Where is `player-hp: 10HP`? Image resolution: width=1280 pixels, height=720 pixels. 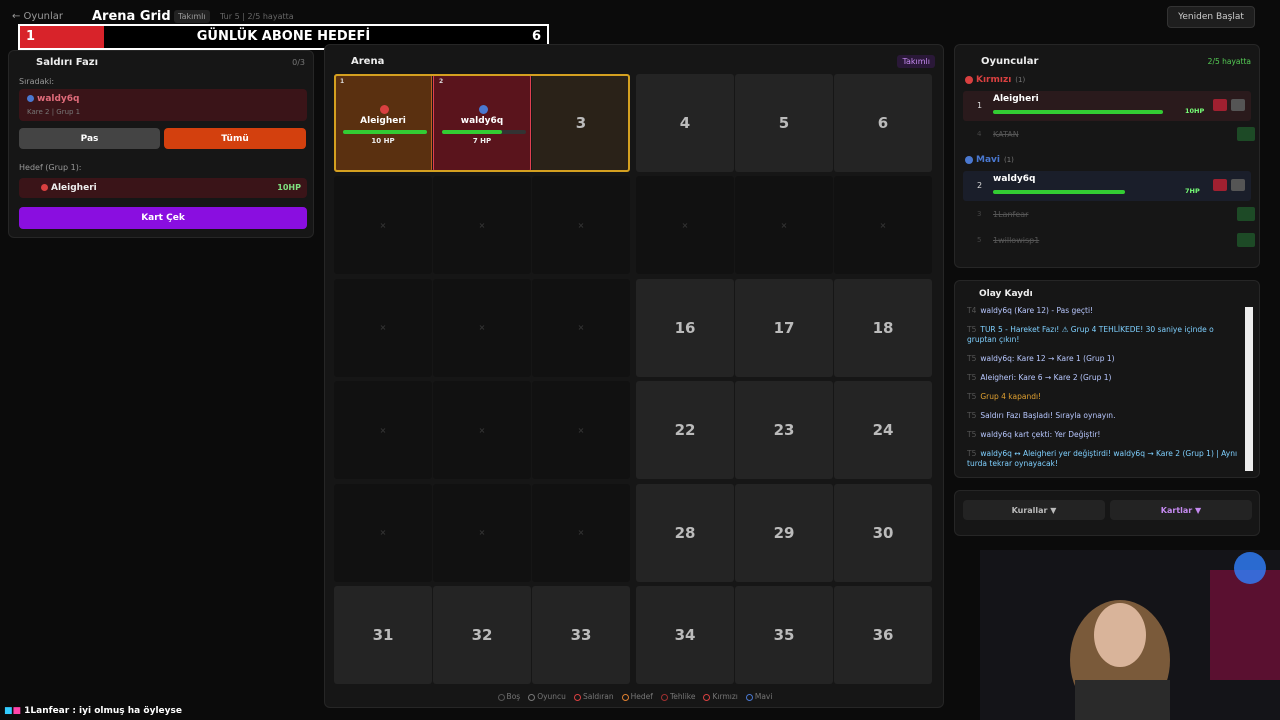
player-hp: 10HP is located at coordinates (1195, 111).